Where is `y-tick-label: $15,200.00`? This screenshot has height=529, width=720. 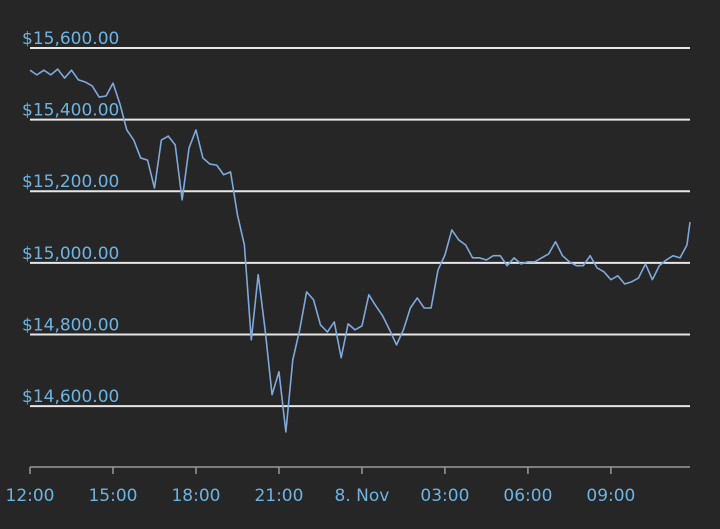 y-tick-label: $15,200.00 is located at coordinates (70, 182).